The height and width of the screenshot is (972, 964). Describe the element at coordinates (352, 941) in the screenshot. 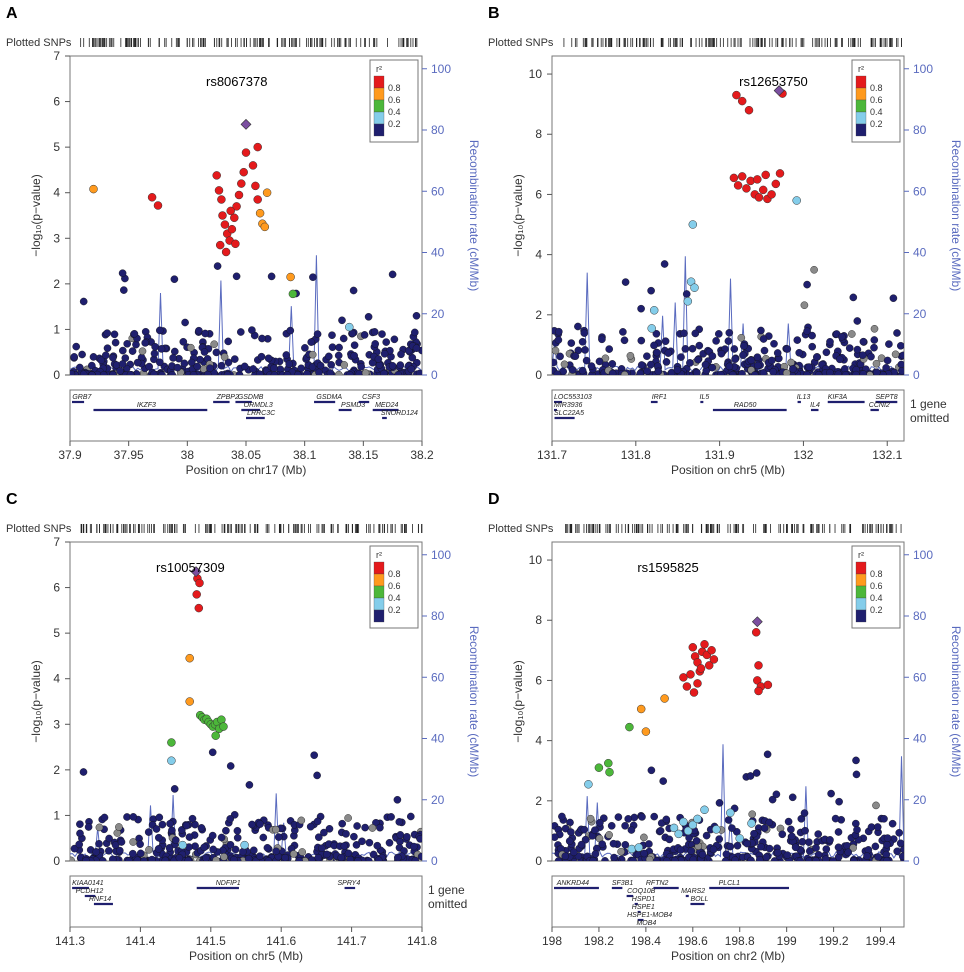

I see `x-tick-label: 141.7` at that location.